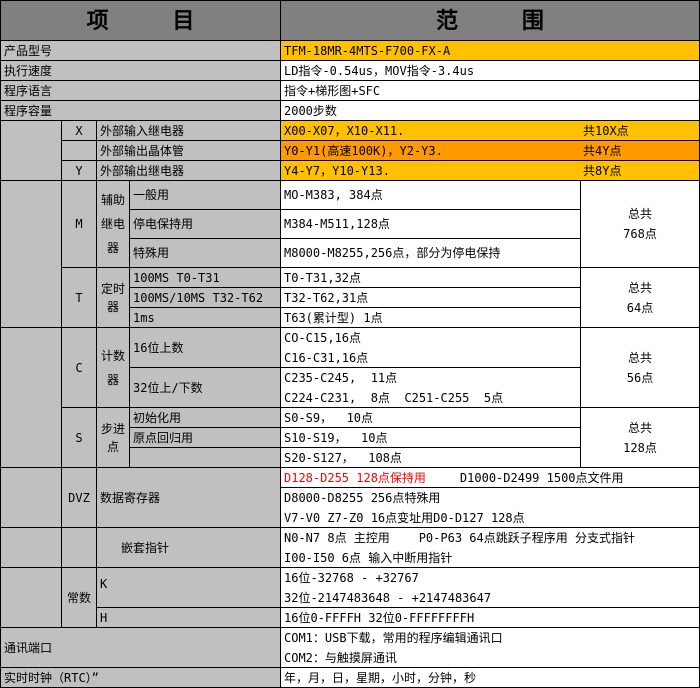 This screenshot has height=688, width=700. Describe the element at coordinates (205, 277) in the screenshot. I see `t-item-label: 100MS T0-T31` at that location.